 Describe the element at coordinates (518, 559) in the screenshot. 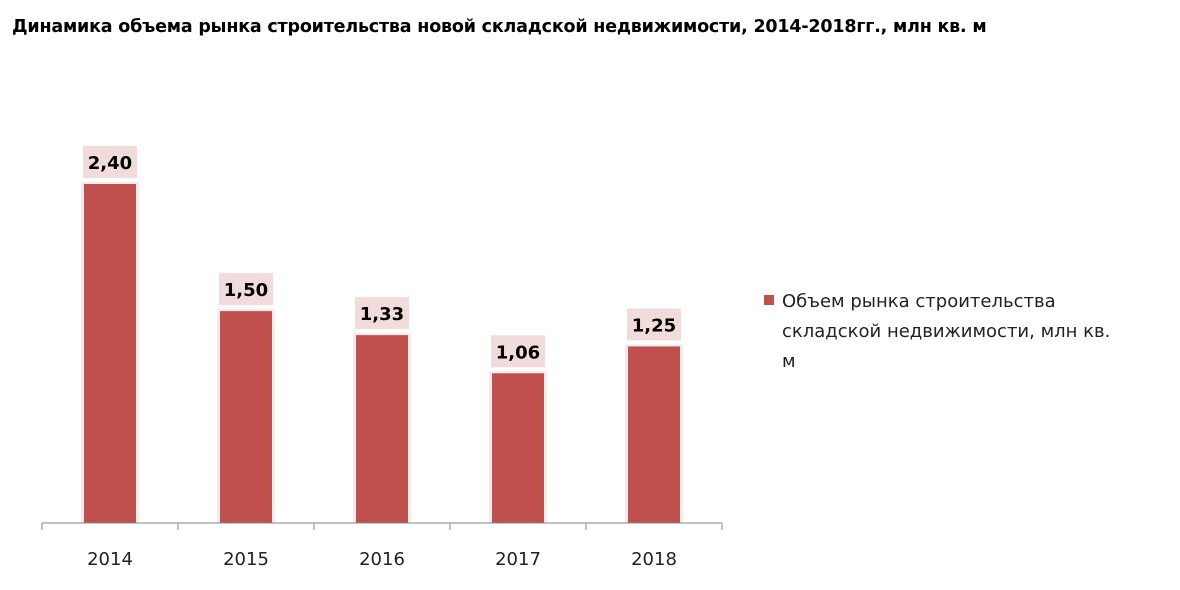

I see `x-tick-label: 2017` at that location.